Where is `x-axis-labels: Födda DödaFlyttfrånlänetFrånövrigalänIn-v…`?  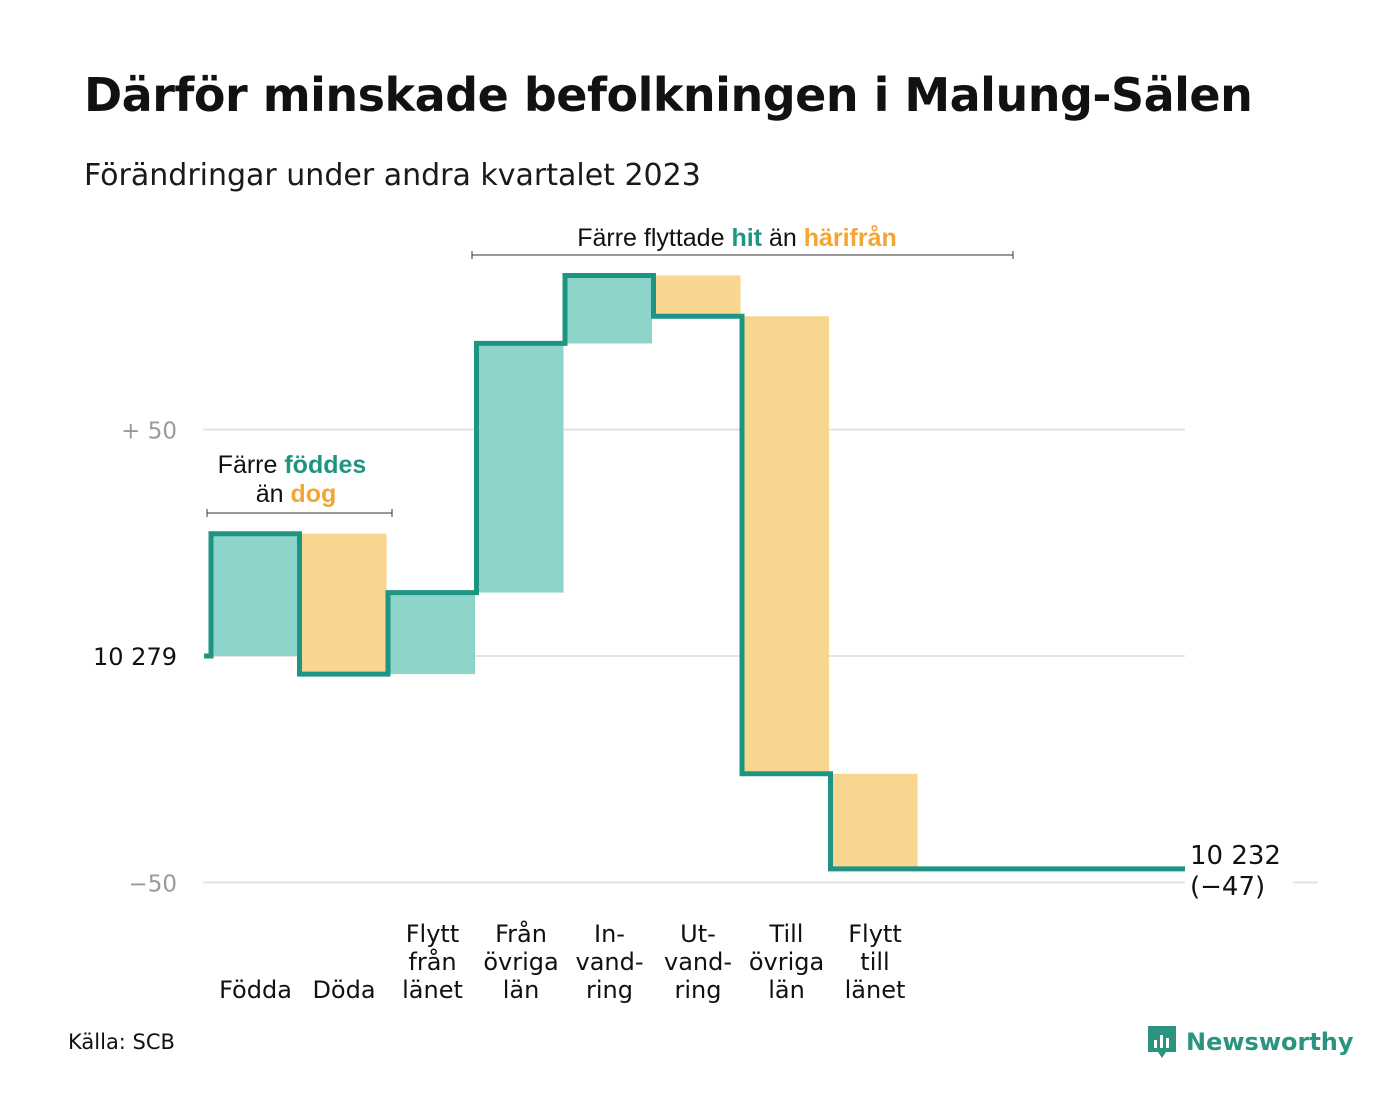
x-axis-labels: Födda DödaFlyttfrånlänetFrånövrigalänIn-v… is located at coordinates (562, 961).